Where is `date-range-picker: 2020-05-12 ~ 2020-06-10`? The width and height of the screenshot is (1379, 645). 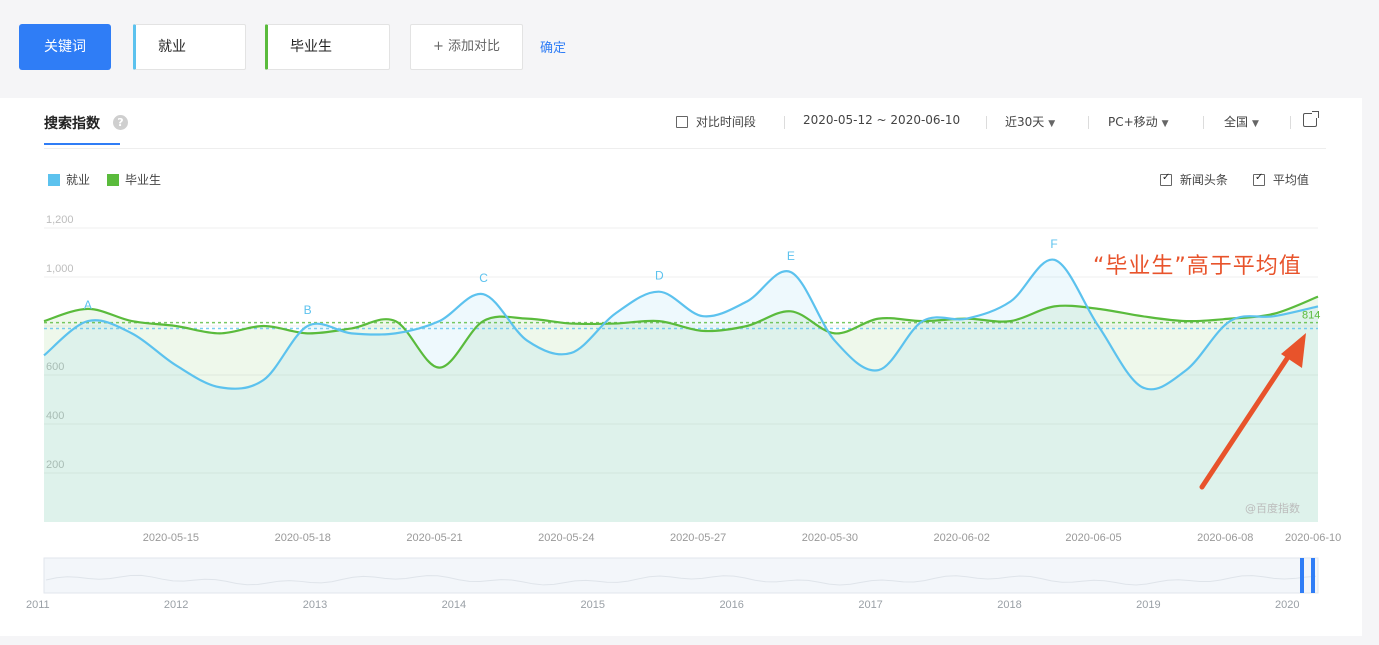
date-range-picker: 2020-05-12 ~ 2020-06-10 is located at coordinates (881, 120).